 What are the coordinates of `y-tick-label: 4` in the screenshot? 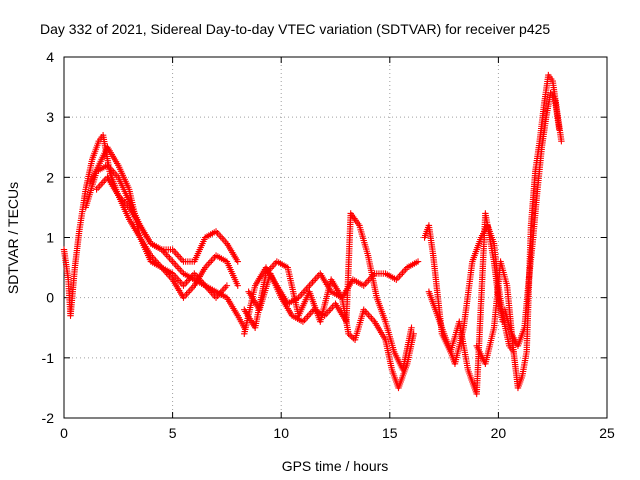 It's located at (50, 57).